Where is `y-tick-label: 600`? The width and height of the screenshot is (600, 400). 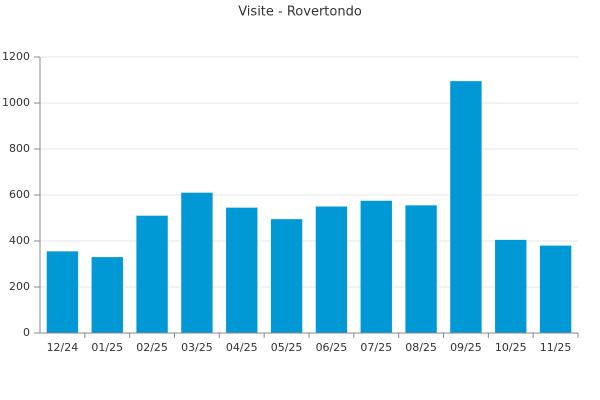
y-tick-label: 600 is located at coordinates (19, 194).